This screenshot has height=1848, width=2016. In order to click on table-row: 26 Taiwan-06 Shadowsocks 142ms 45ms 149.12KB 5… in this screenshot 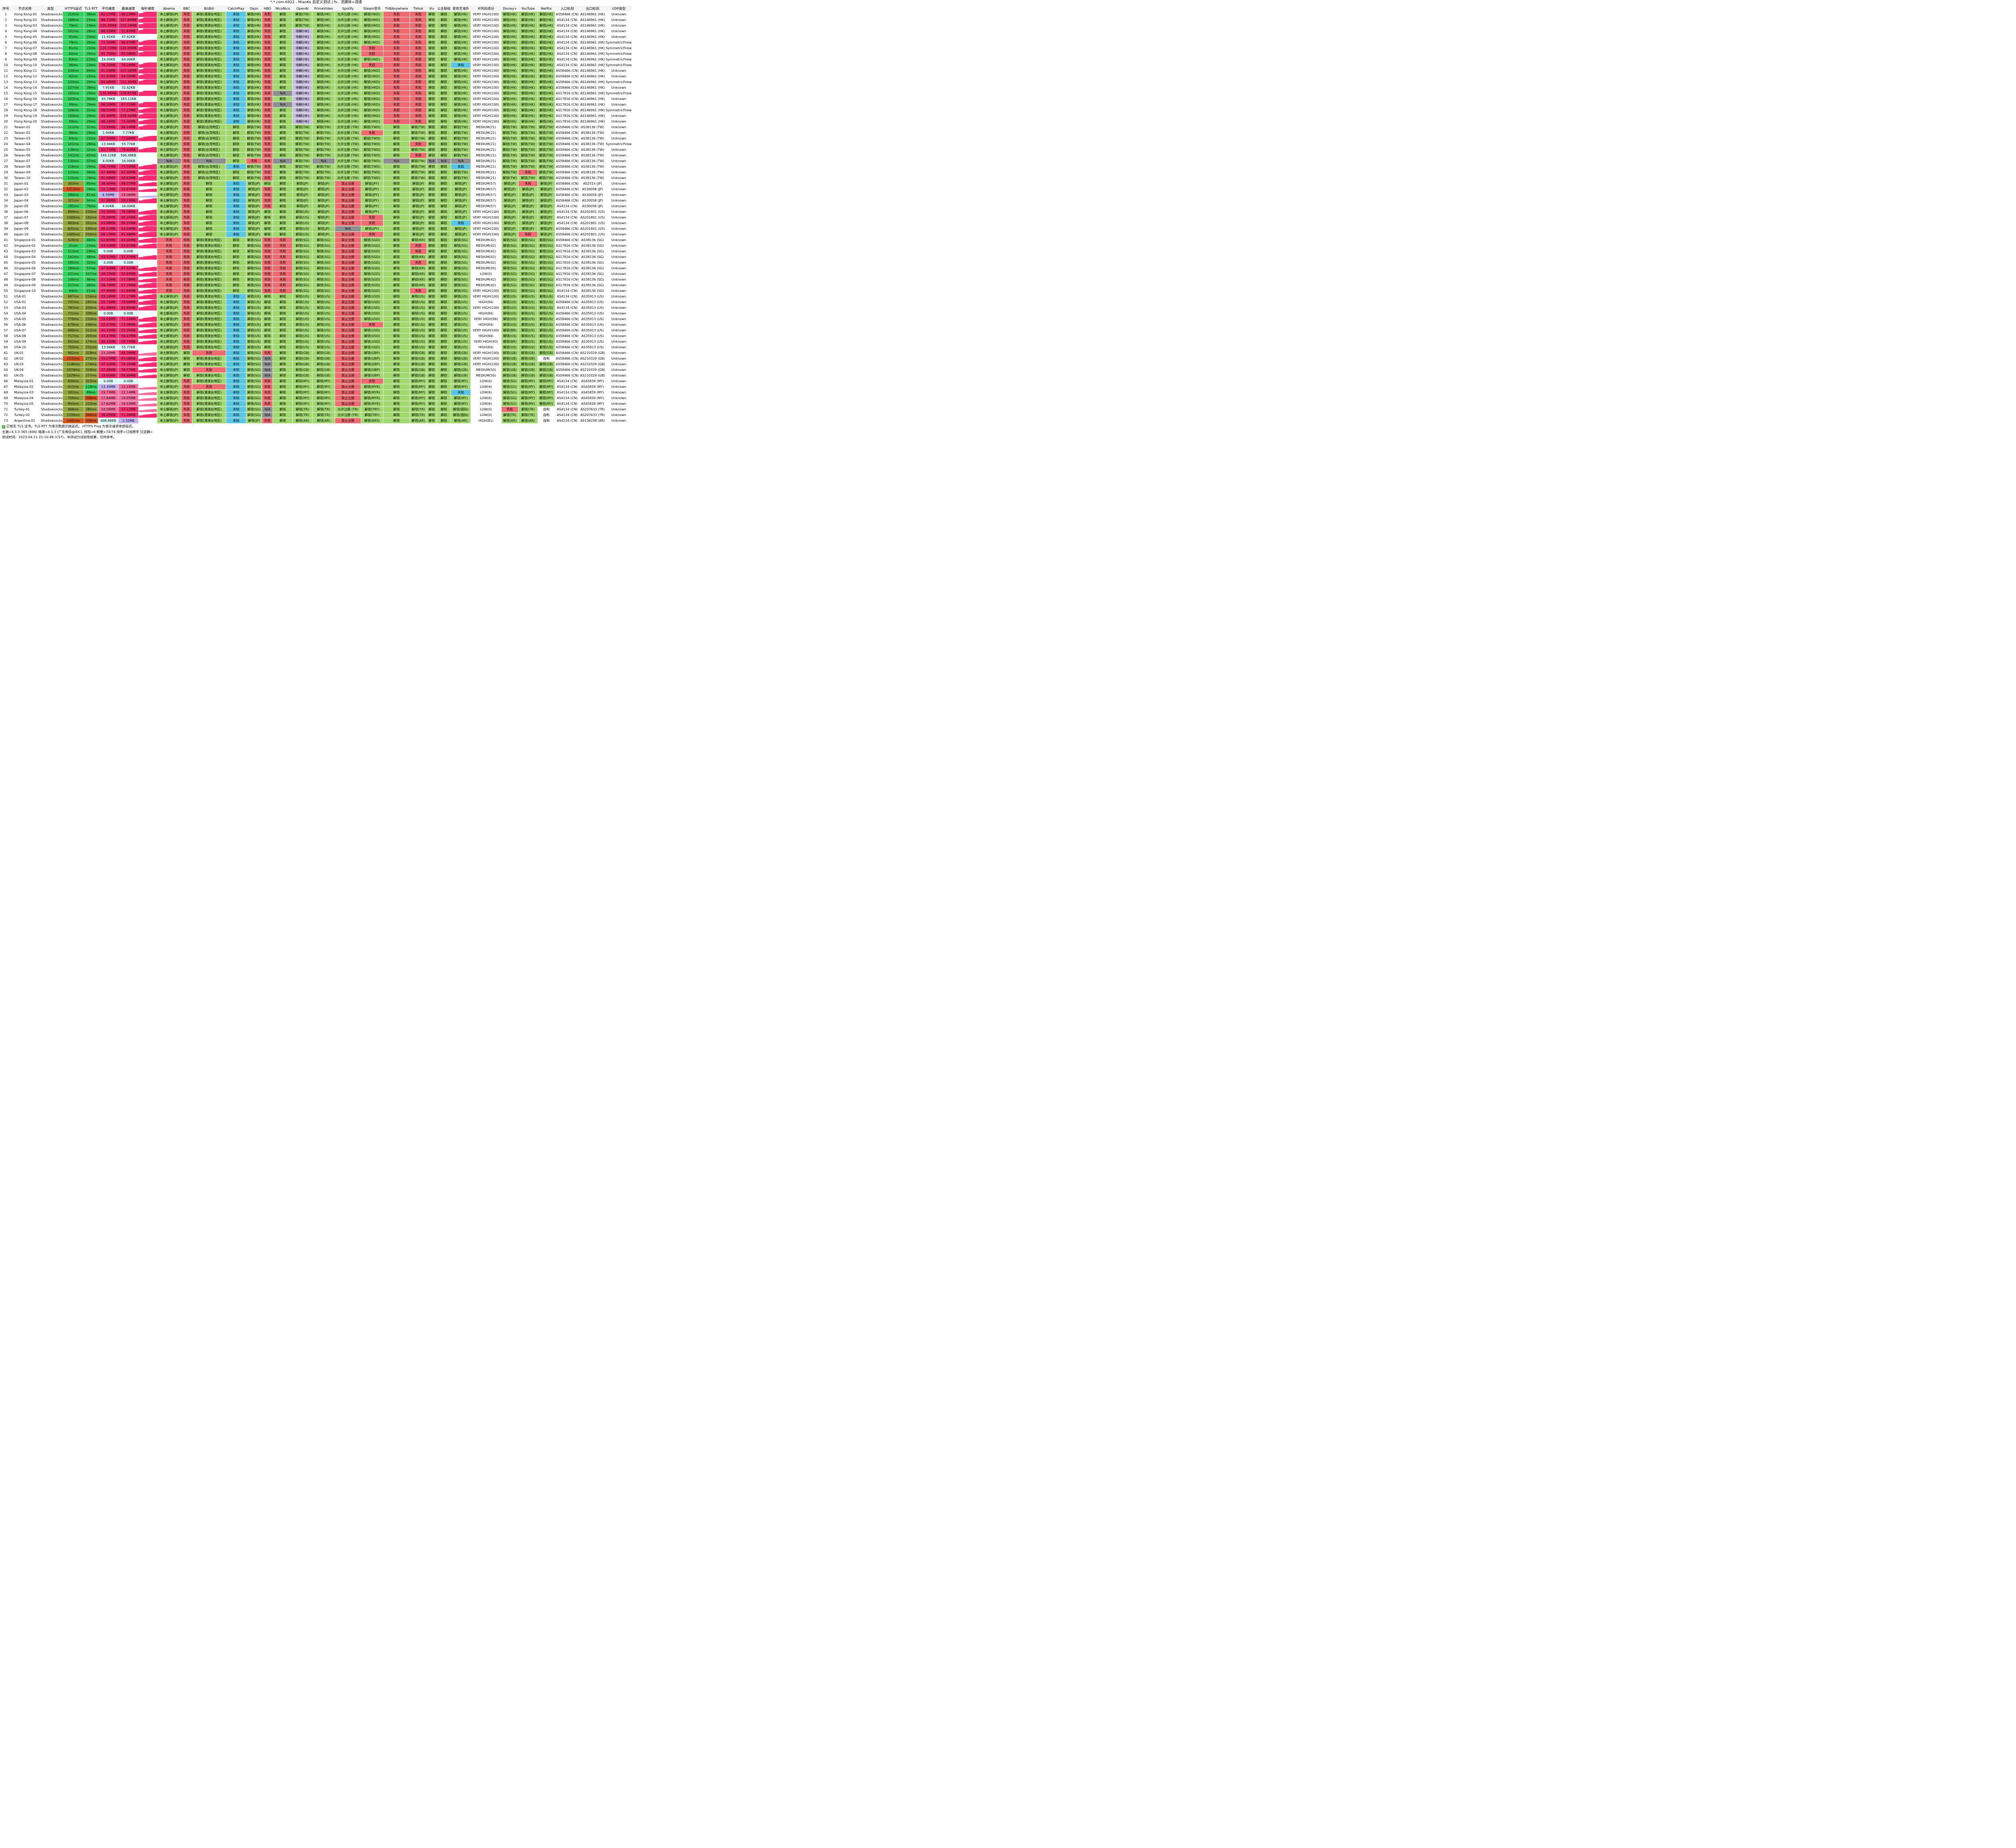, I will do `click(316, 155)`.